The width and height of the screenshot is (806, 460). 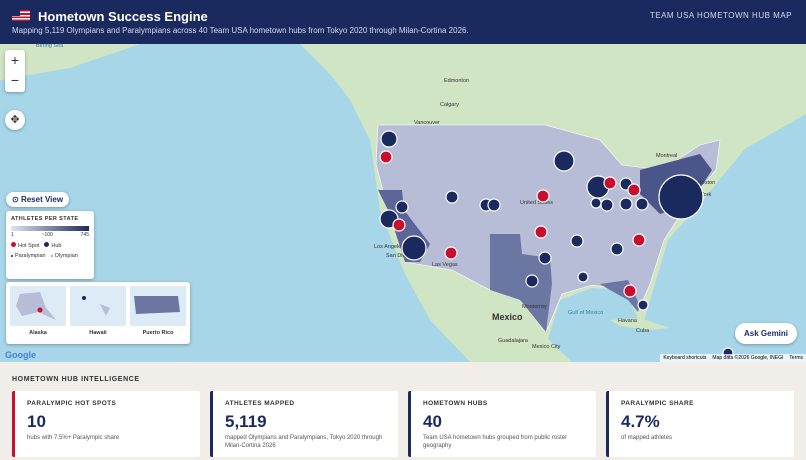 What do you see at coordinates (72, 403) in the screenshot?
I see `card-label: PARALYMPIC HOT SPOTS` at bounding box center [72, 403].